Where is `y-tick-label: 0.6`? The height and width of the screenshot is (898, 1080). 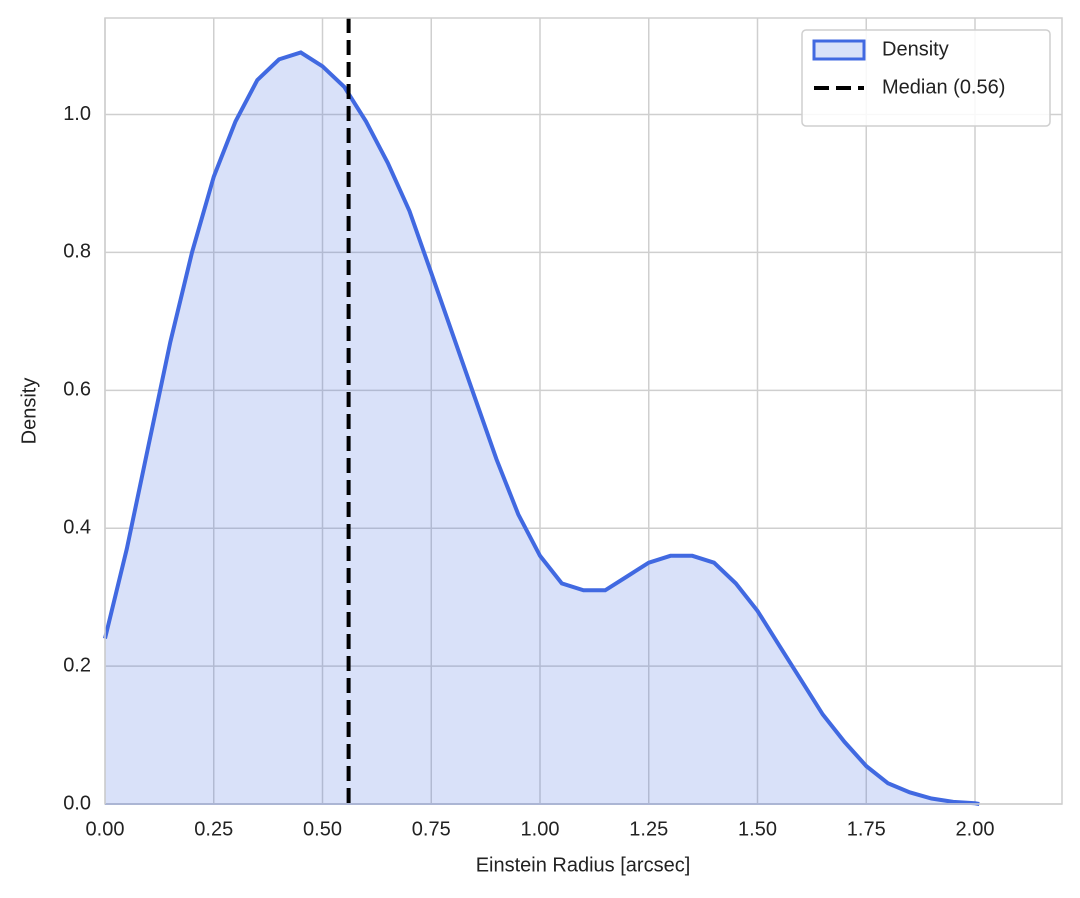 y-tick-label: 0.6 is located at coordinates (77, 390).